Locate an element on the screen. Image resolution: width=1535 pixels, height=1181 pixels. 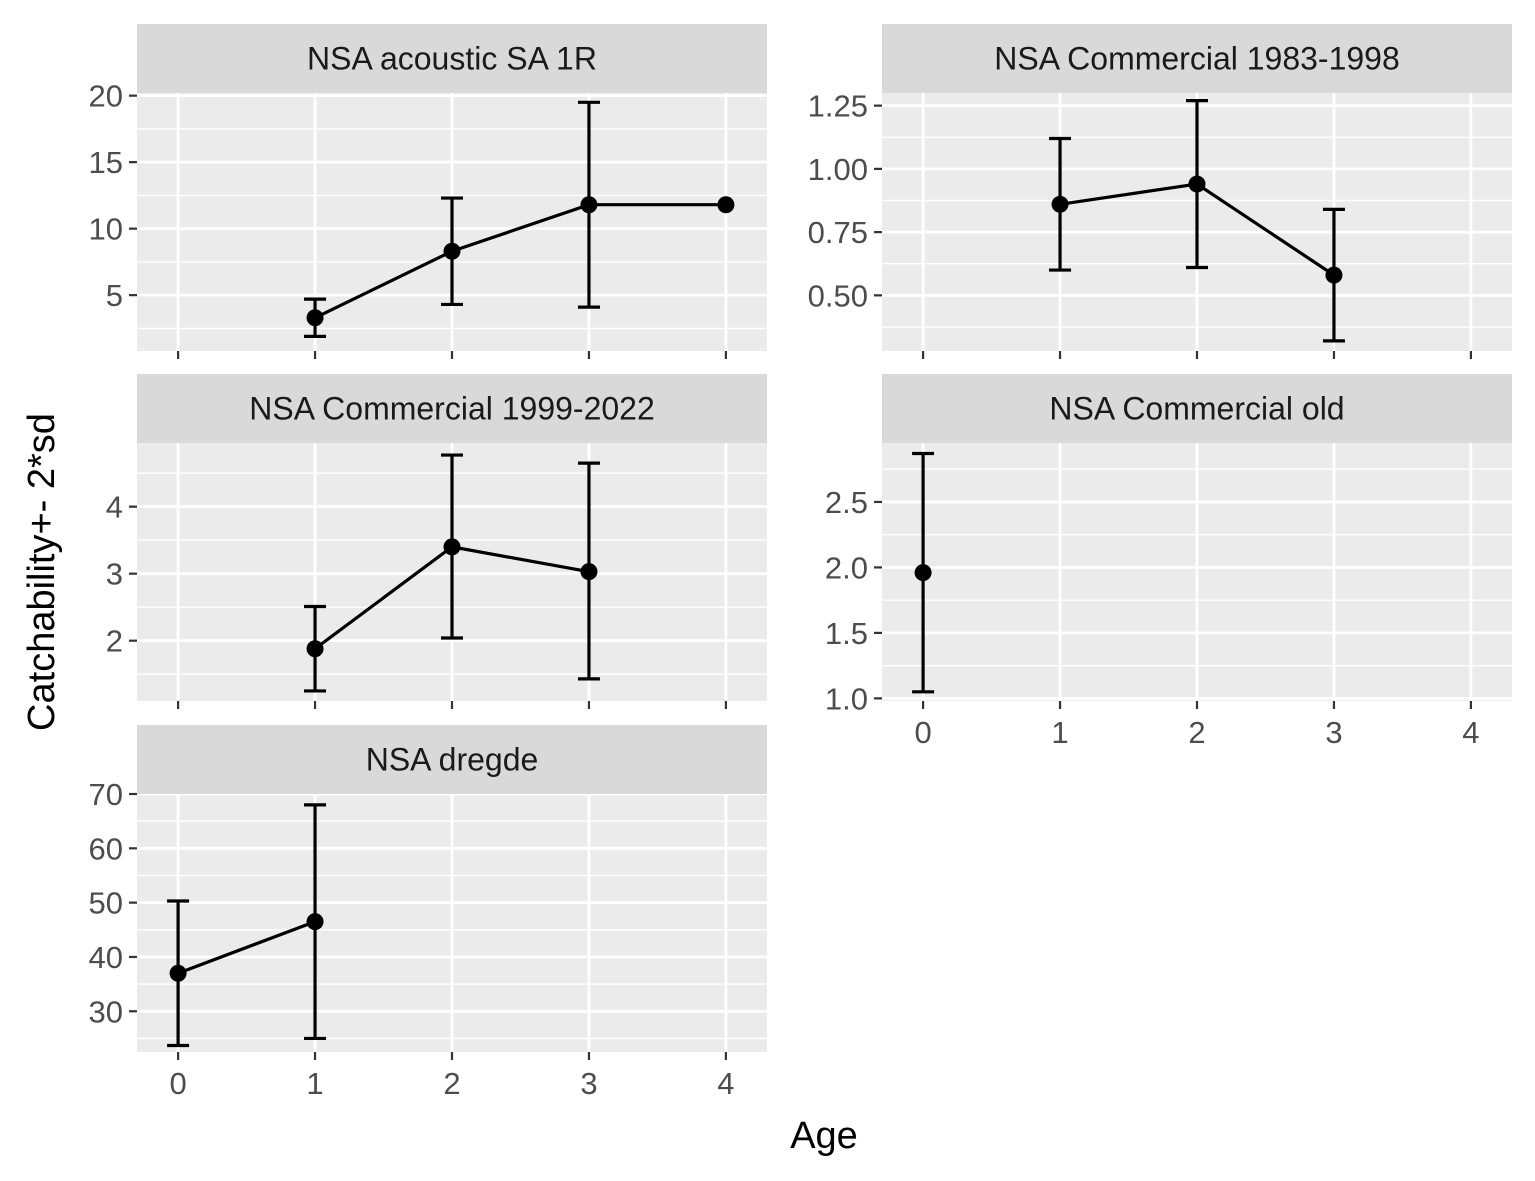
y-tick-label: 15 is located at coordinates (106, 162).